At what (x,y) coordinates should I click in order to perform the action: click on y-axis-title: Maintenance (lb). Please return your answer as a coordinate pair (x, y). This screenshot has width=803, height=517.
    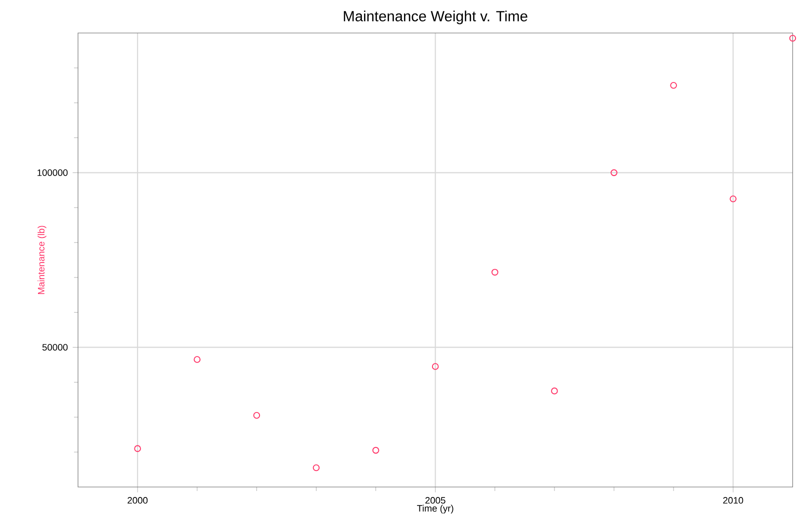
    Looking at the image, I should click on (42, 260).